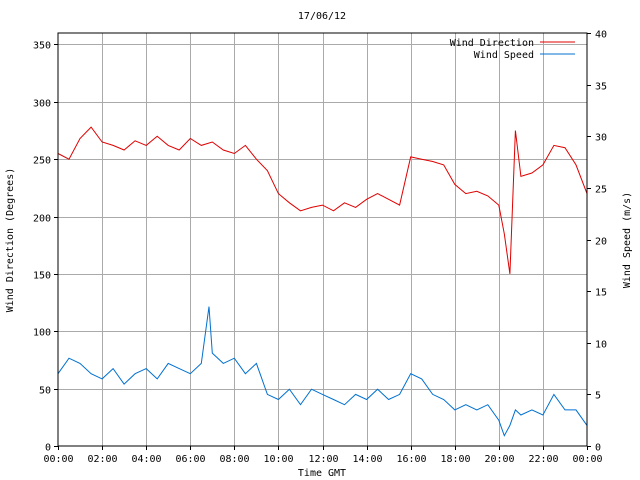 This screenshot has height=480, width=640. Describe the element at coordinates (42, 219) in the screenshot. I see `y-left-tick-label: 200` at that location.